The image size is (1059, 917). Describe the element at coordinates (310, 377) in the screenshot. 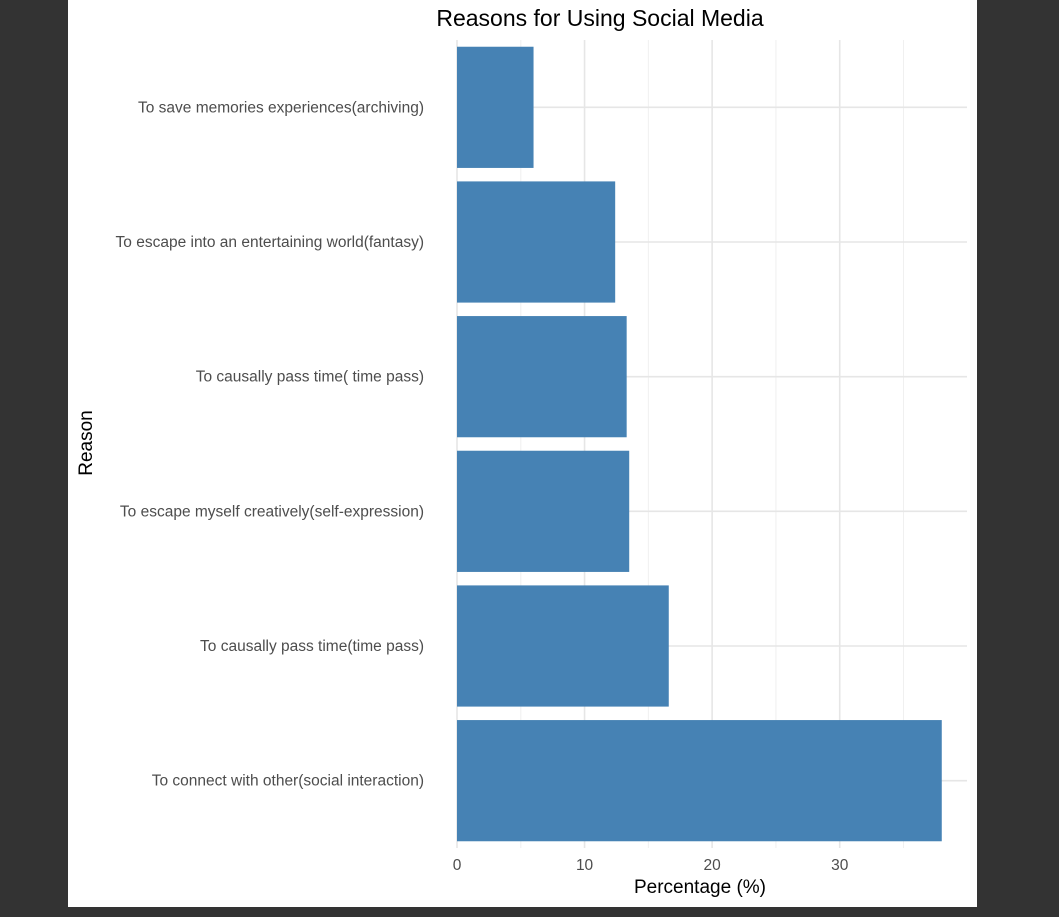

I see `category-tick-label: To causally pass time( time pass)` at that location.